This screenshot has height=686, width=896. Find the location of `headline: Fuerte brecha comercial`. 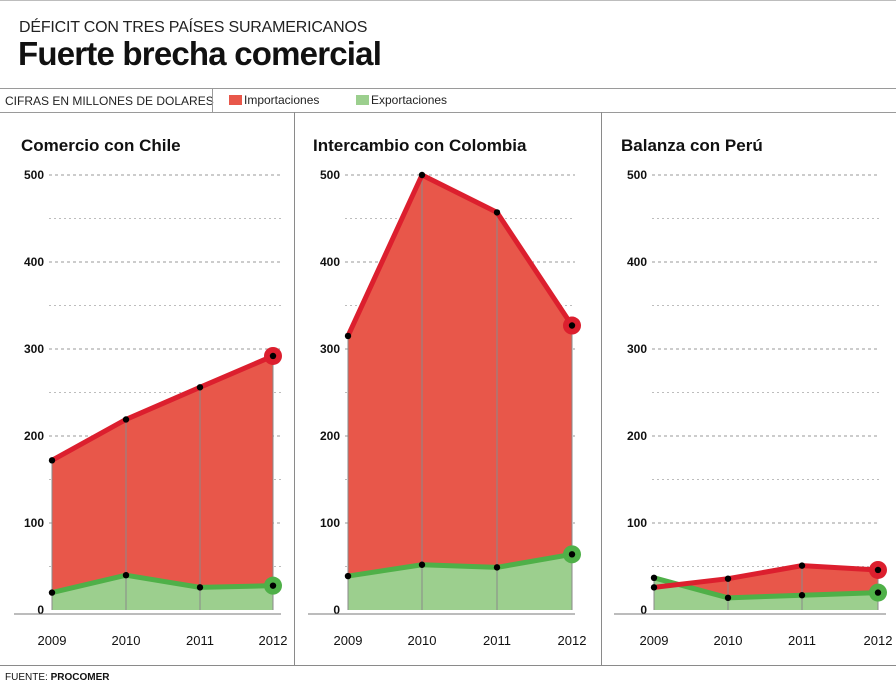

headline: Fuerte brecha comercial is located at coordinates (200, 53).